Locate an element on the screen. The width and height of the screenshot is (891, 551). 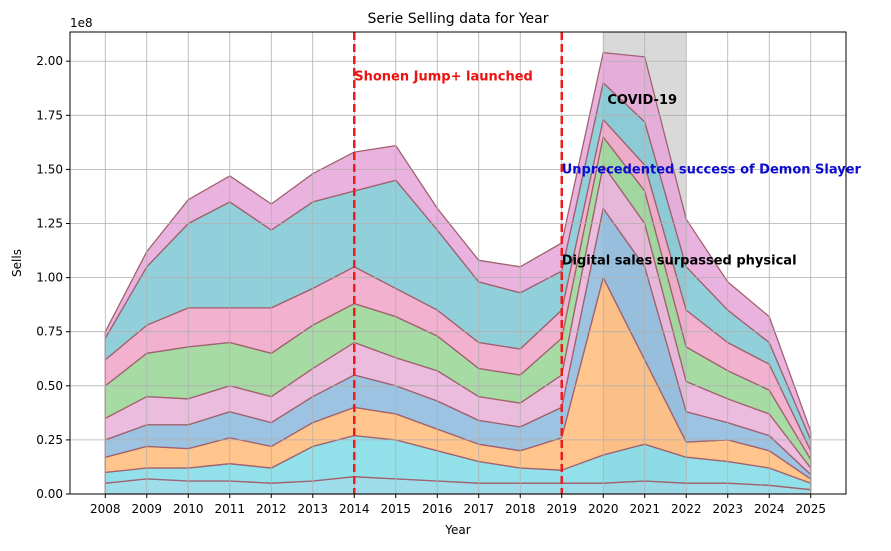
y-tick-label: 0.00 is located at coordinates (49, 494).